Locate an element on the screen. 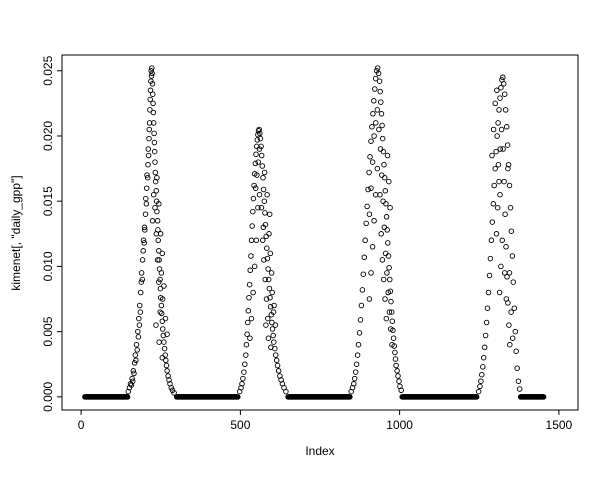 The width and height of the screenshot is (600, 480). x-tick-label: 500 is located at coordinates (240, 425).